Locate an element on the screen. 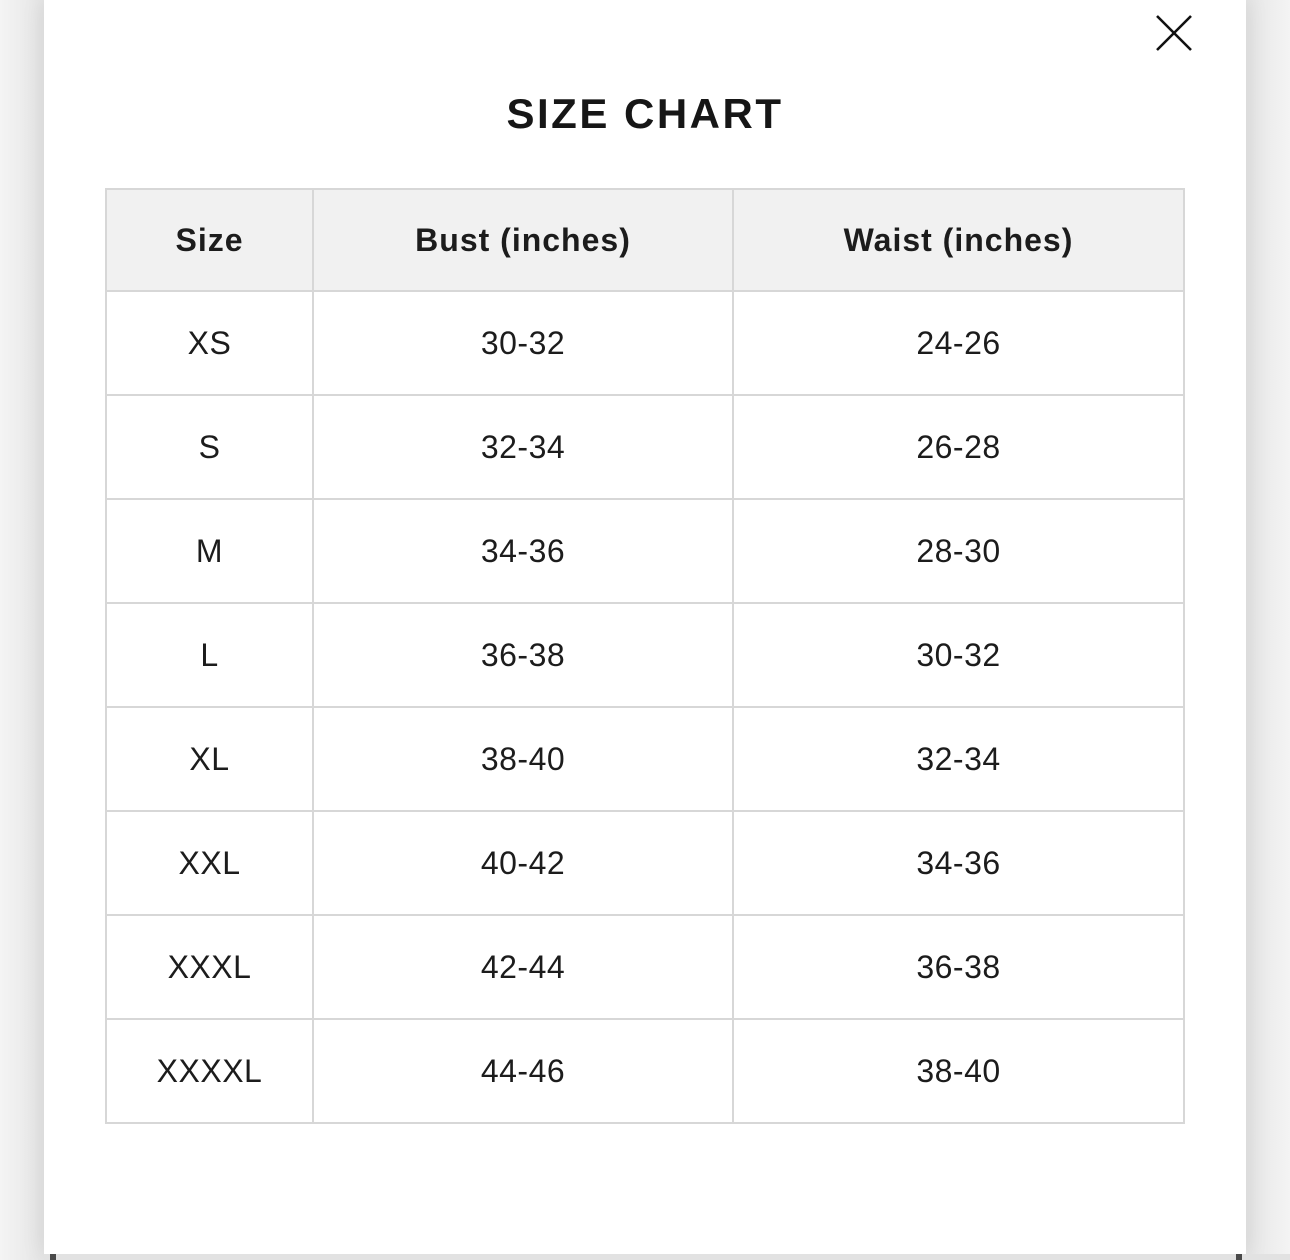 The image size is (1290, 1260). cell-waist: 32-34 is located at coordinates (958, 759).